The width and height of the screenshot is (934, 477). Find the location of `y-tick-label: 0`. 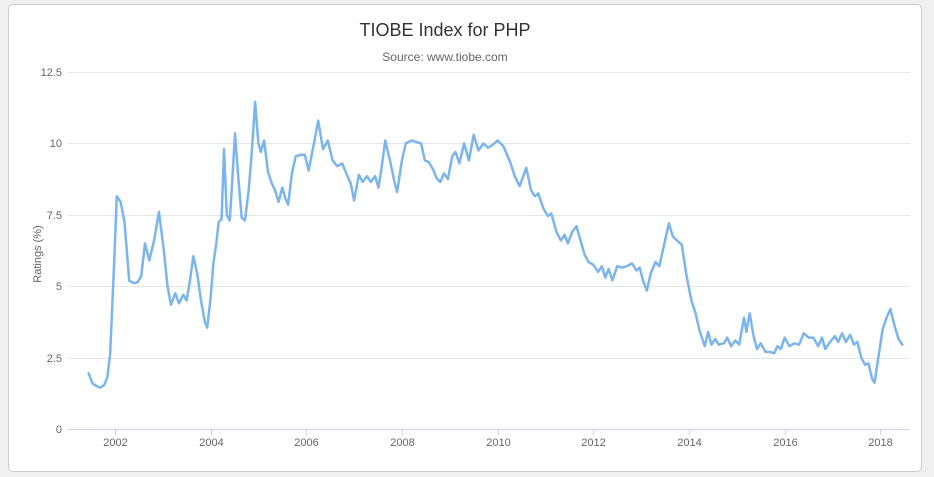

y-tick-label: 0 is located at coordinates (58, 429).